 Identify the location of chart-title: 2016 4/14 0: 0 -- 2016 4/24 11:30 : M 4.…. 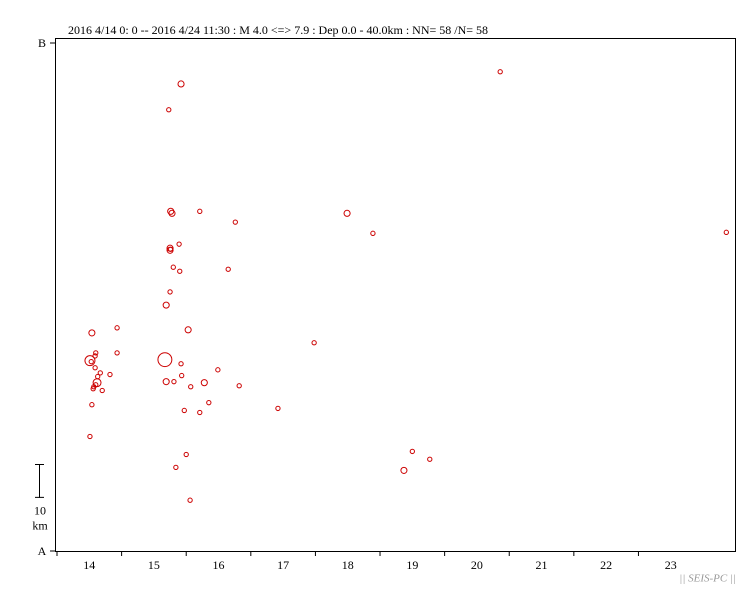
(278, 30).